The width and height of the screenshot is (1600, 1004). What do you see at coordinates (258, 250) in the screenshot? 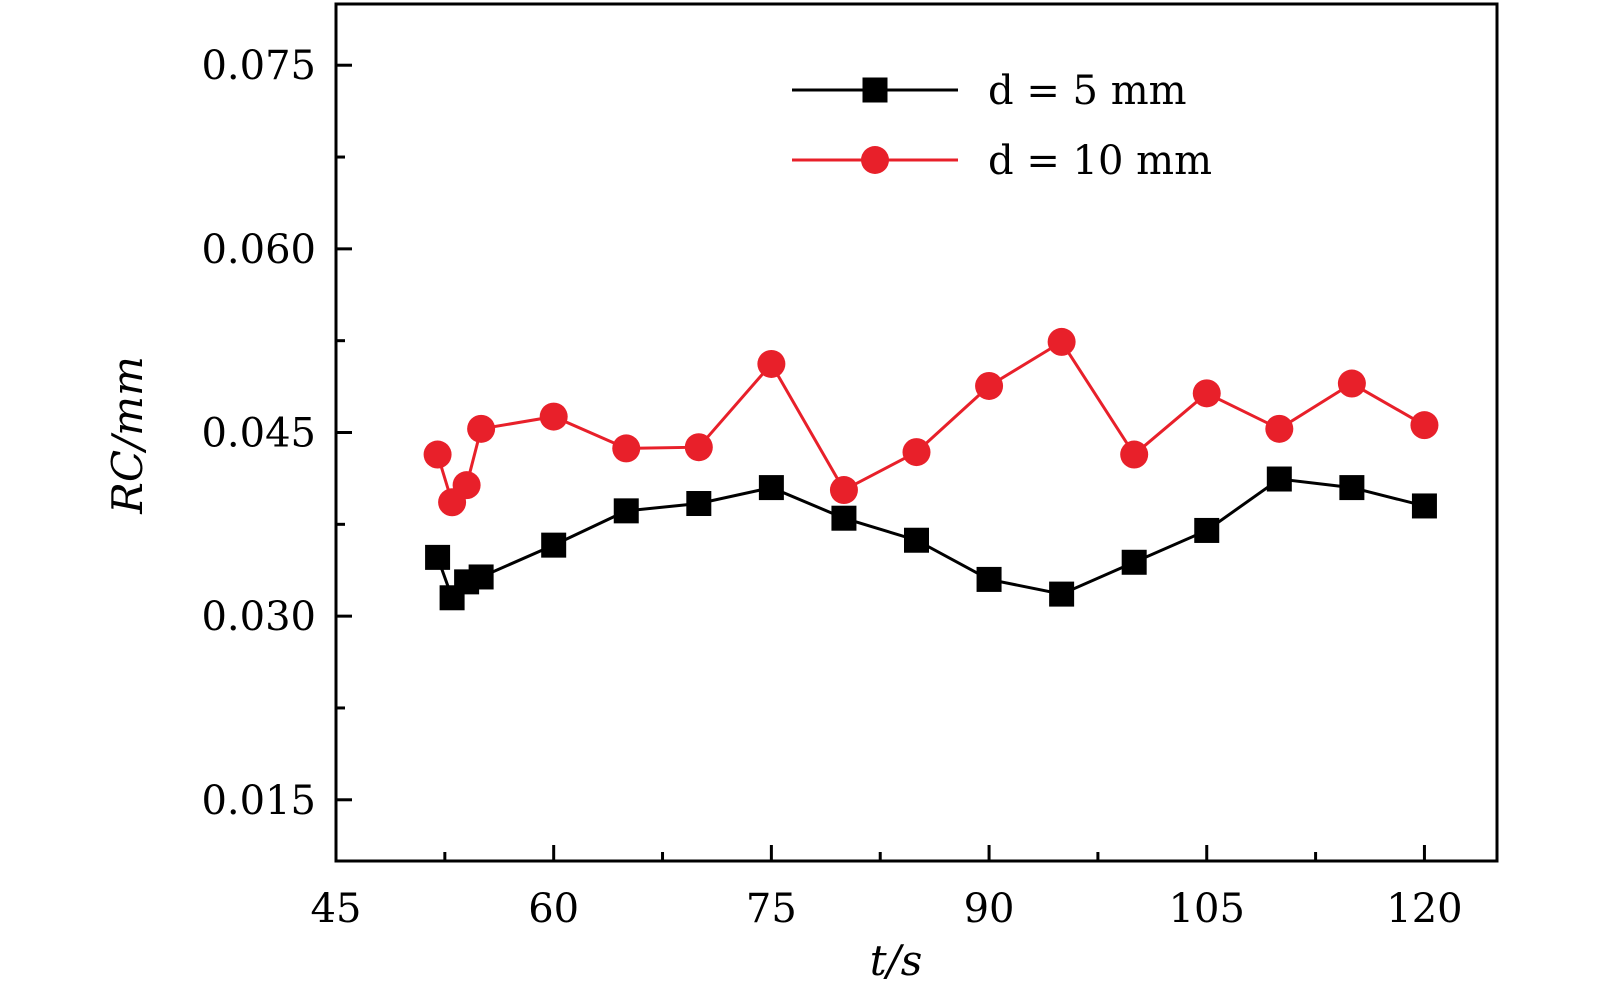
I see `y-tick-label: 0.060` at bounding box center [258, 250].